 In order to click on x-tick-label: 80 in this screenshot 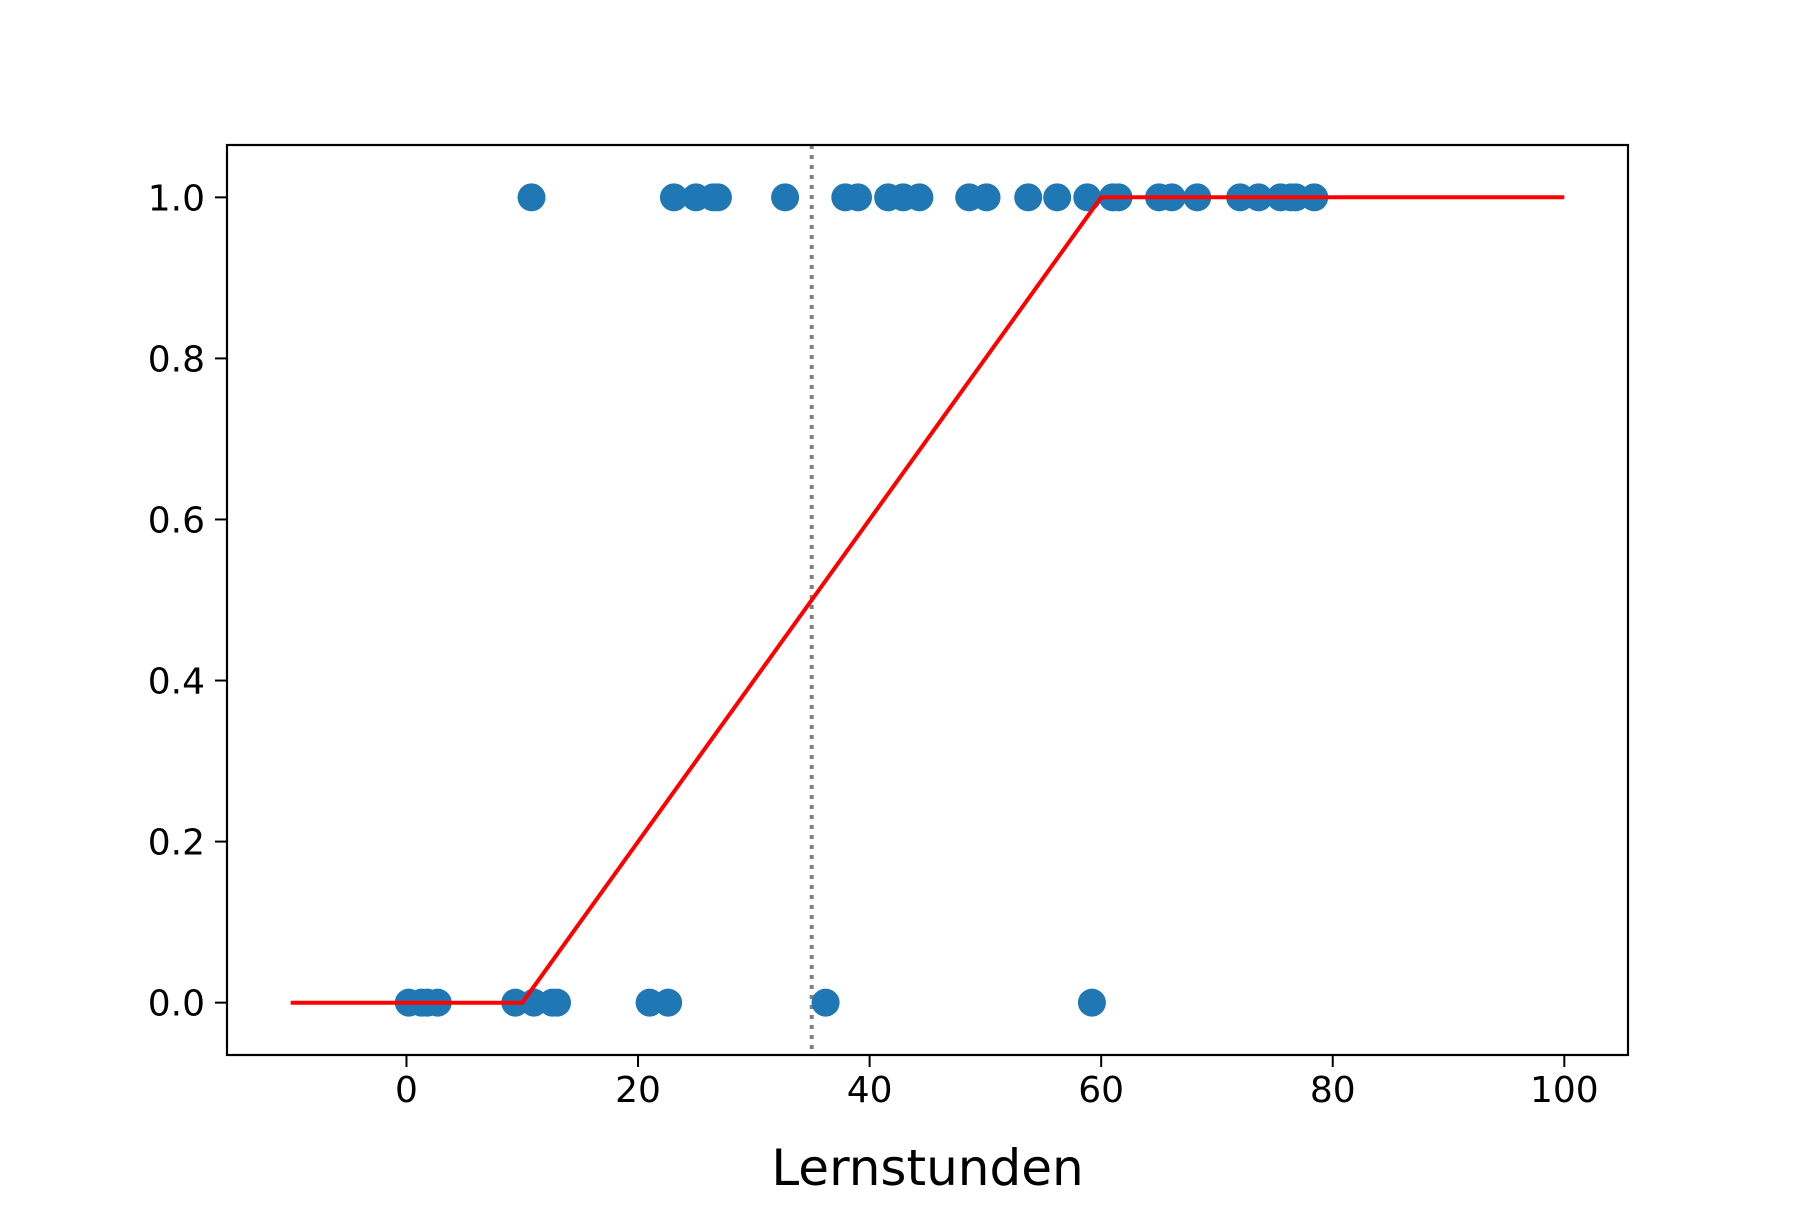, I will do `click(1333, 1090)`.